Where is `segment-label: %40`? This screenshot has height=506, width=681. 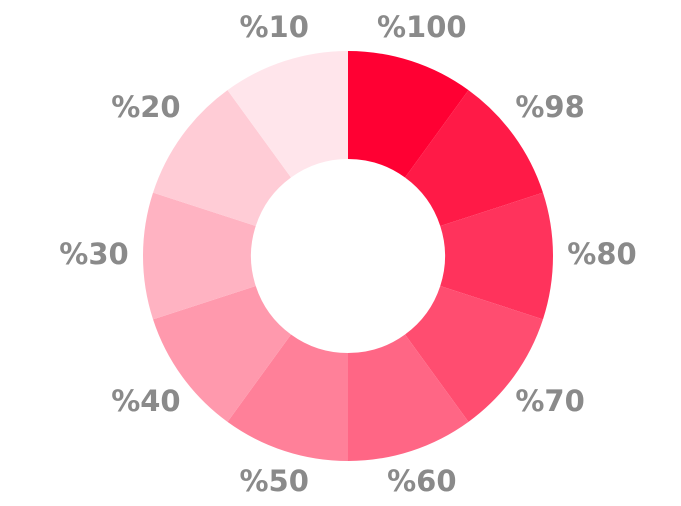 segment-label: %40 is located at coordinates (145, 401).